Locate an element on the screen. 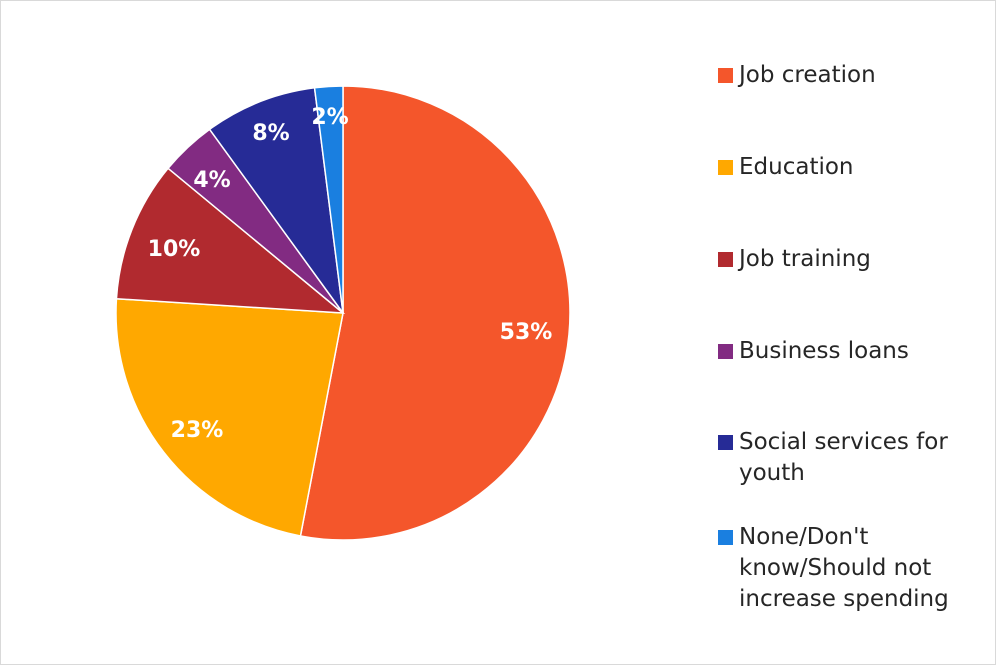 The width and height of the screenshot is (996, 665). legend-item-job-creation: Job creation is located at coordinates (853, 75).